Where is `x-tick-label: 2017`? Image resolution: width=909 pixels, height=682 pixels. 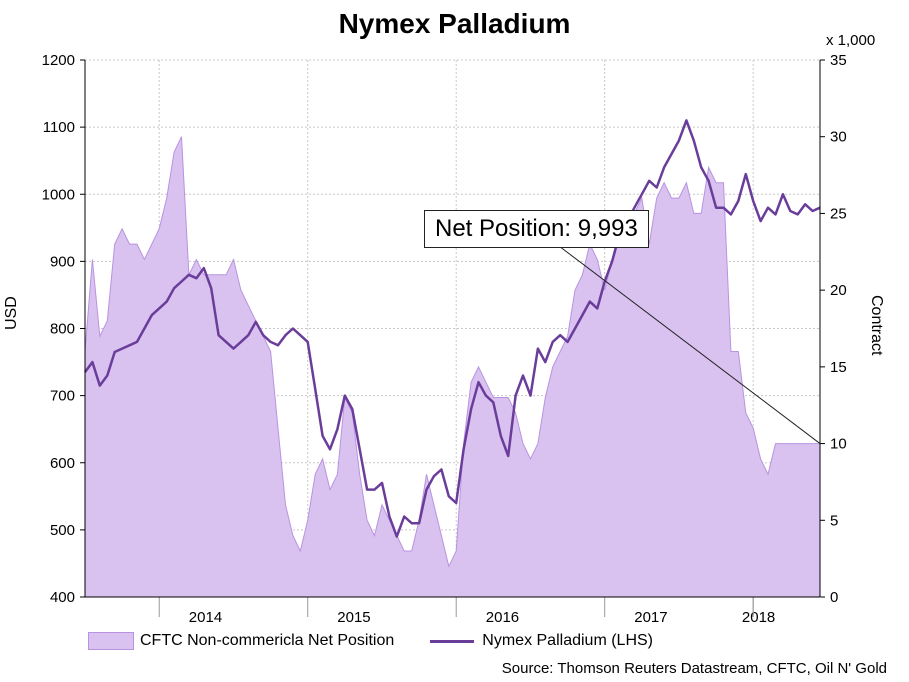 x-tick-label: 2017 is located at coordinates (650, 617).